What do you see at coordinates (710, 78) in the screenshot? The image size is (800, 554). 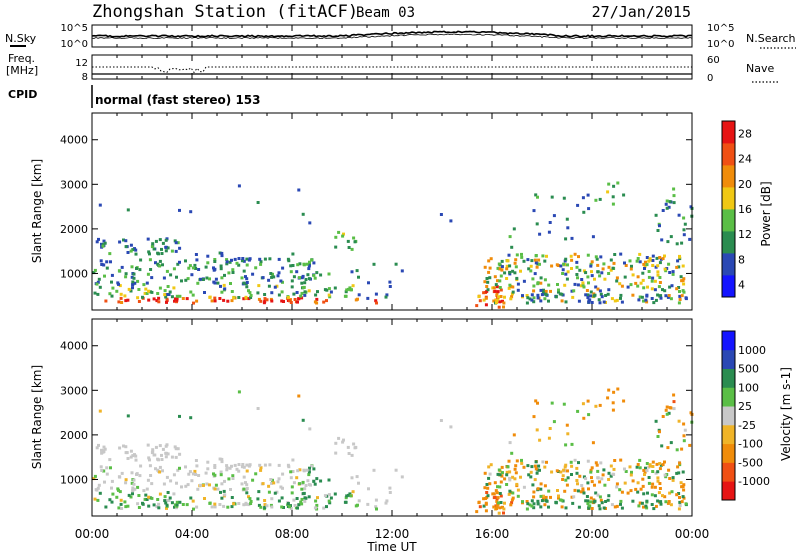 I see `nave-tick-bottom: 0` at bounding box center [710, 78].